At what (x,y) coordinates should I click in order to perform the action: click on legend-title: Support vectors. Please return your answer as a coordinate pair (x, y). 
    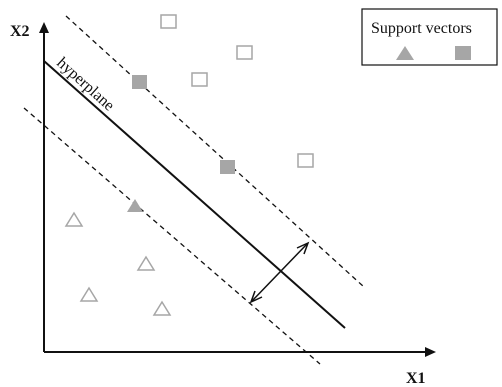
    Looking at the image, I should click on (421, 28).